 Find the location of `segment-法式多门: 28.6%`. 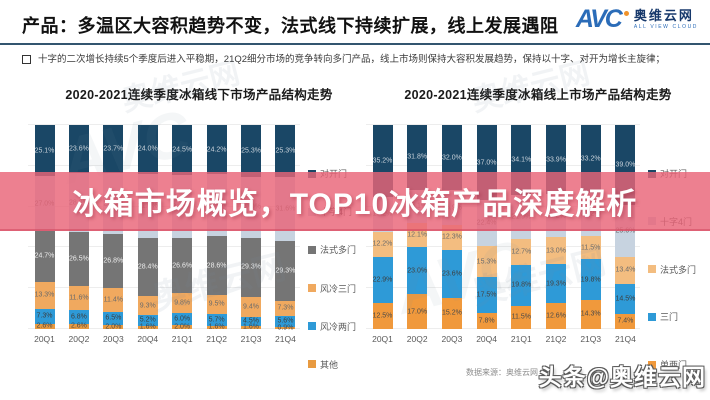

segment-法式多门: 28.6% is located at coordinates (216, 265).